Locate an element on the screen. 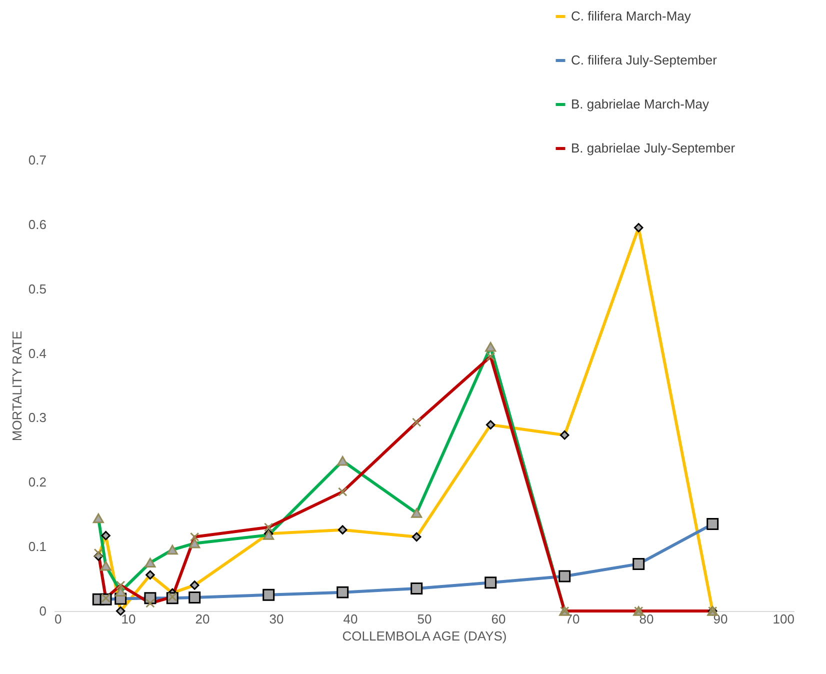  x-tick-label: 0 is located at coordinates (58, 619).